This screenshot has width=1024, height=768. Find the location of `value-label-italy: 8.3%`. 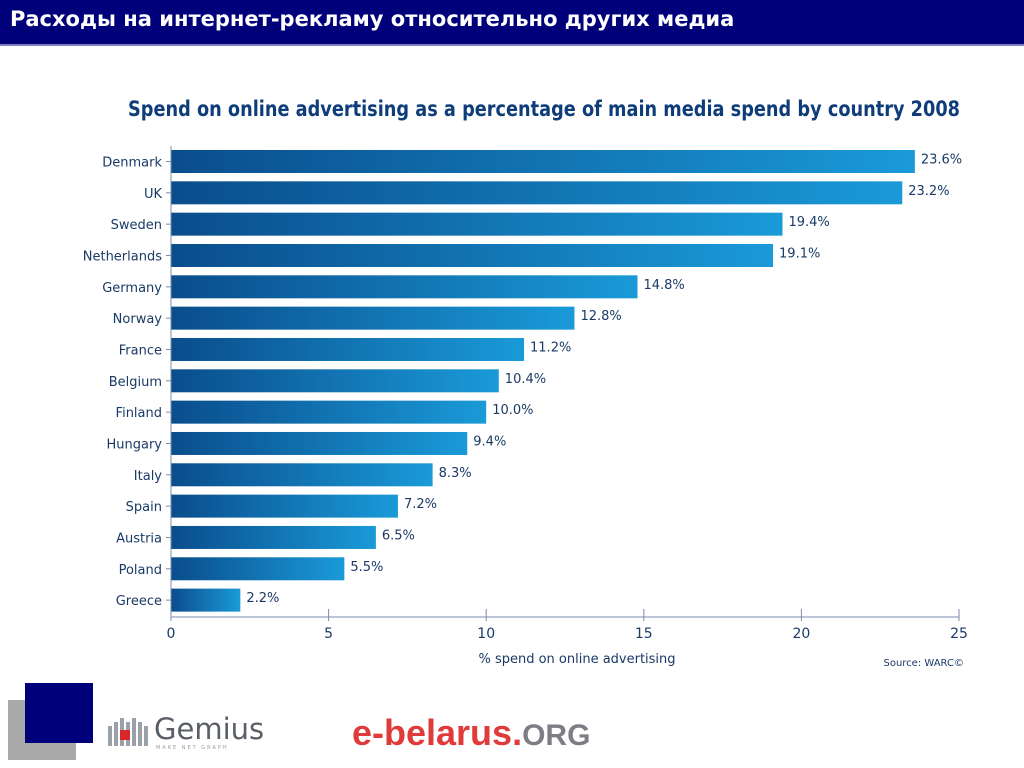

value-label-italy: 8.3% is located at coordinates (455, 473).